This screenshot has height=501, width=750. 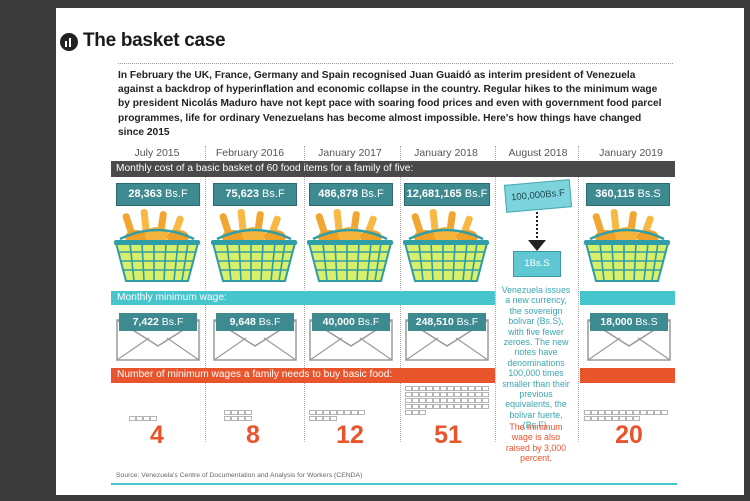 I want to click on min-wage-badge: 40,000 Bs.F, so click(x=351, y=322).